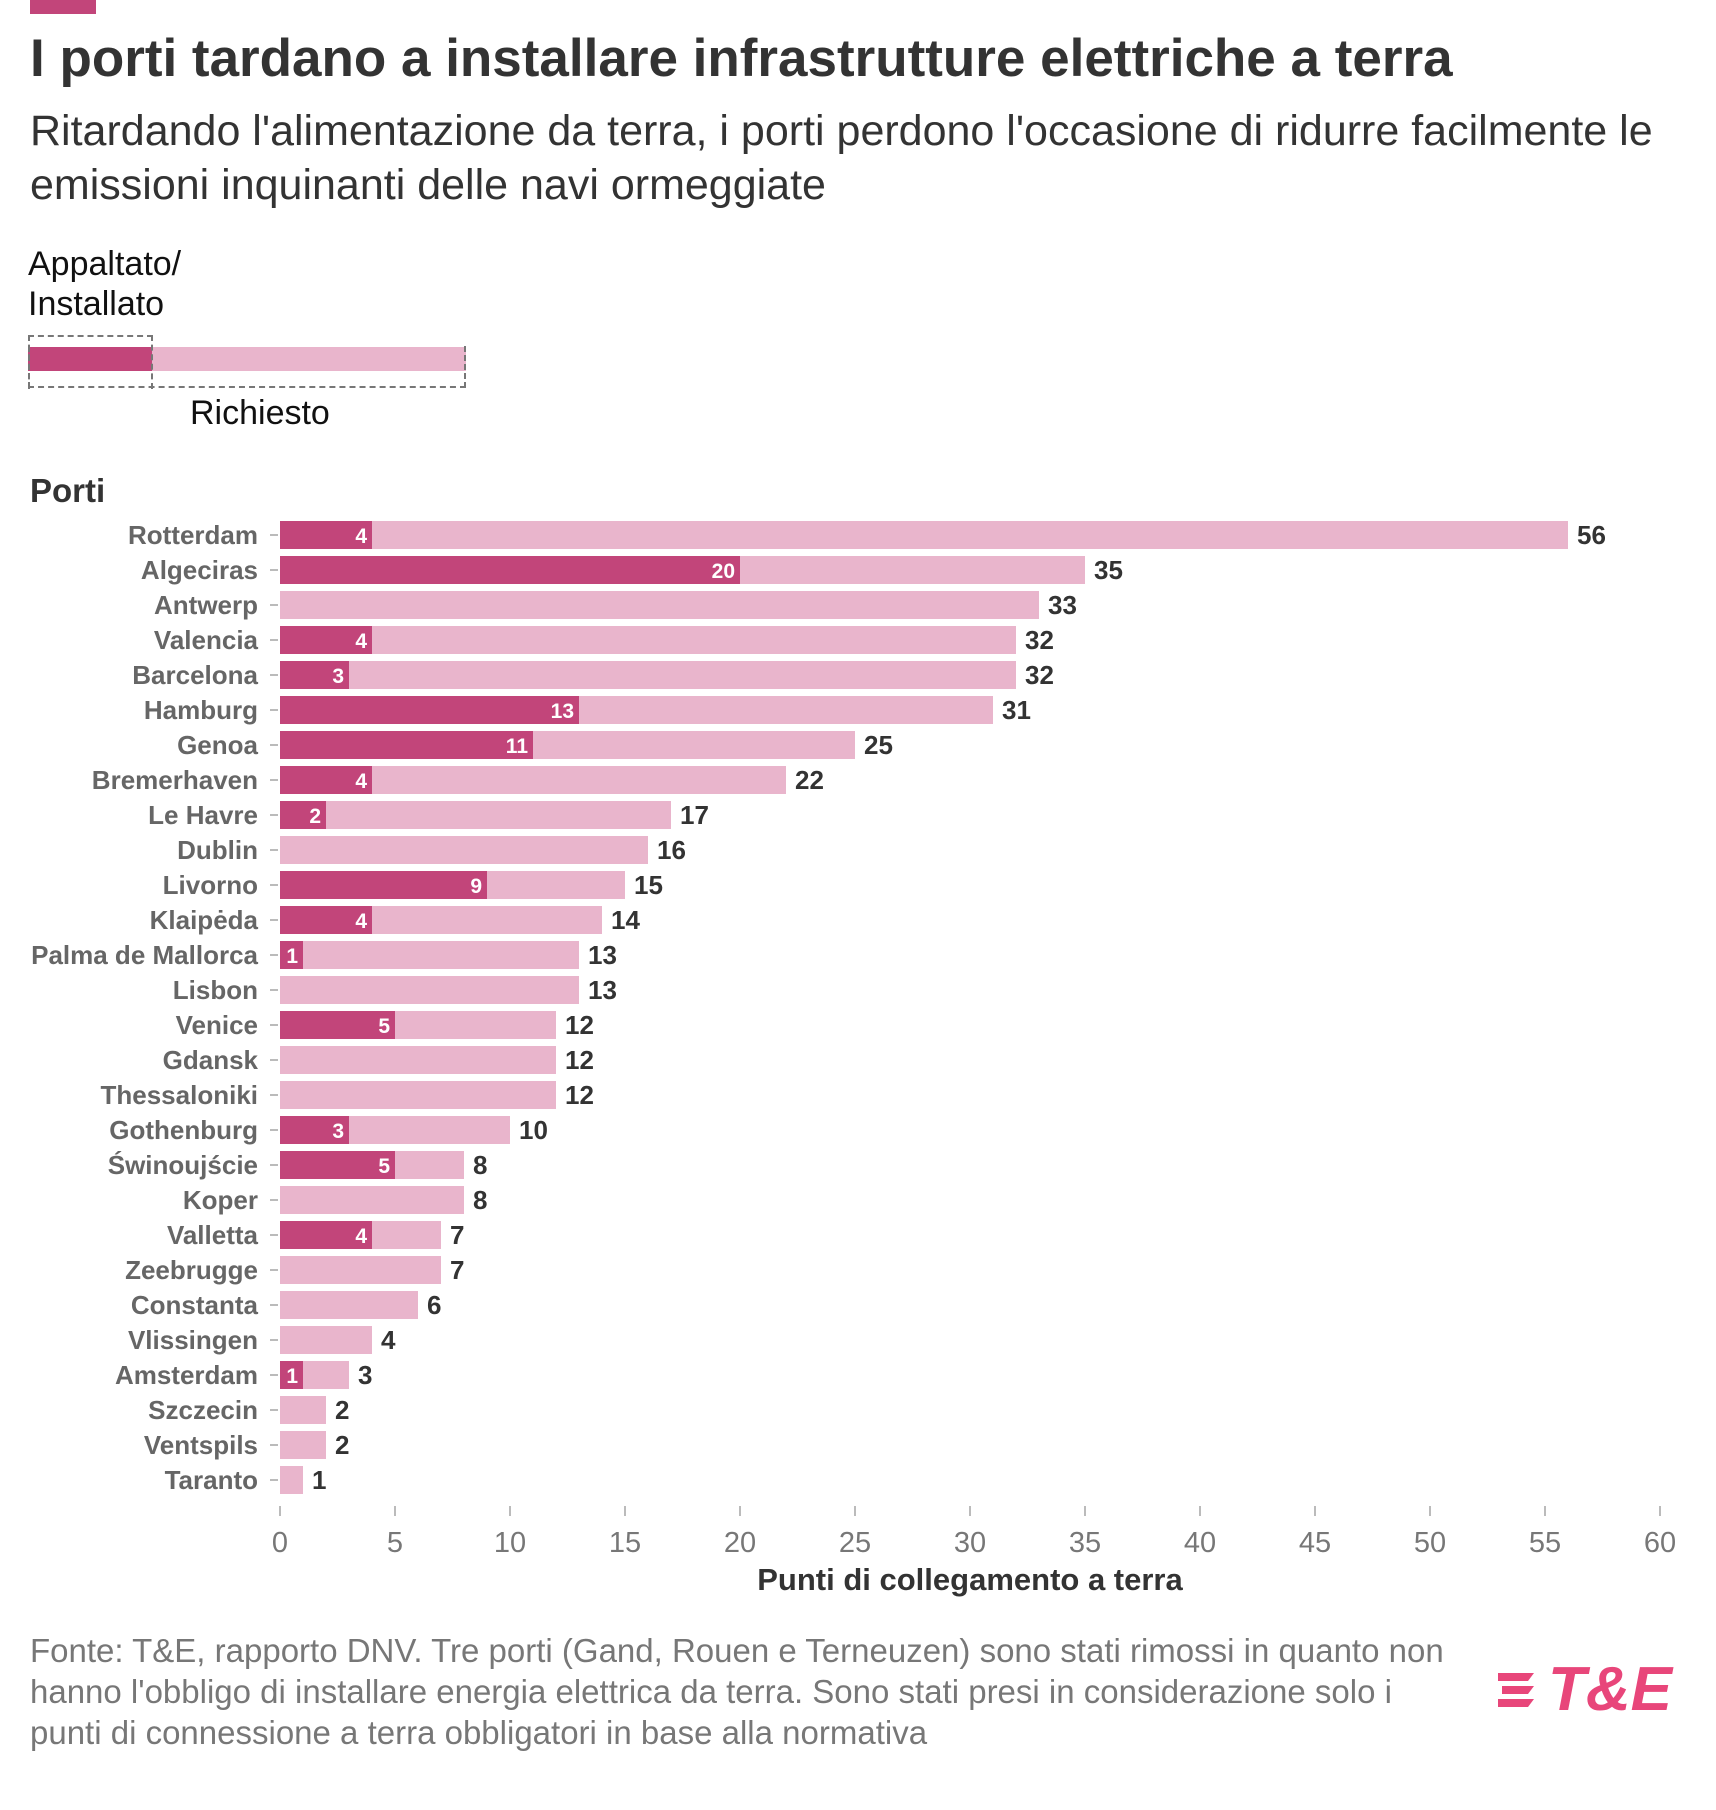 This screenshot has width=1716, height=1810. What do you see at coordinates (434, 1305) in the screenshot?
I see `bar-required-value: 6` at bounding box center [434, 1305].